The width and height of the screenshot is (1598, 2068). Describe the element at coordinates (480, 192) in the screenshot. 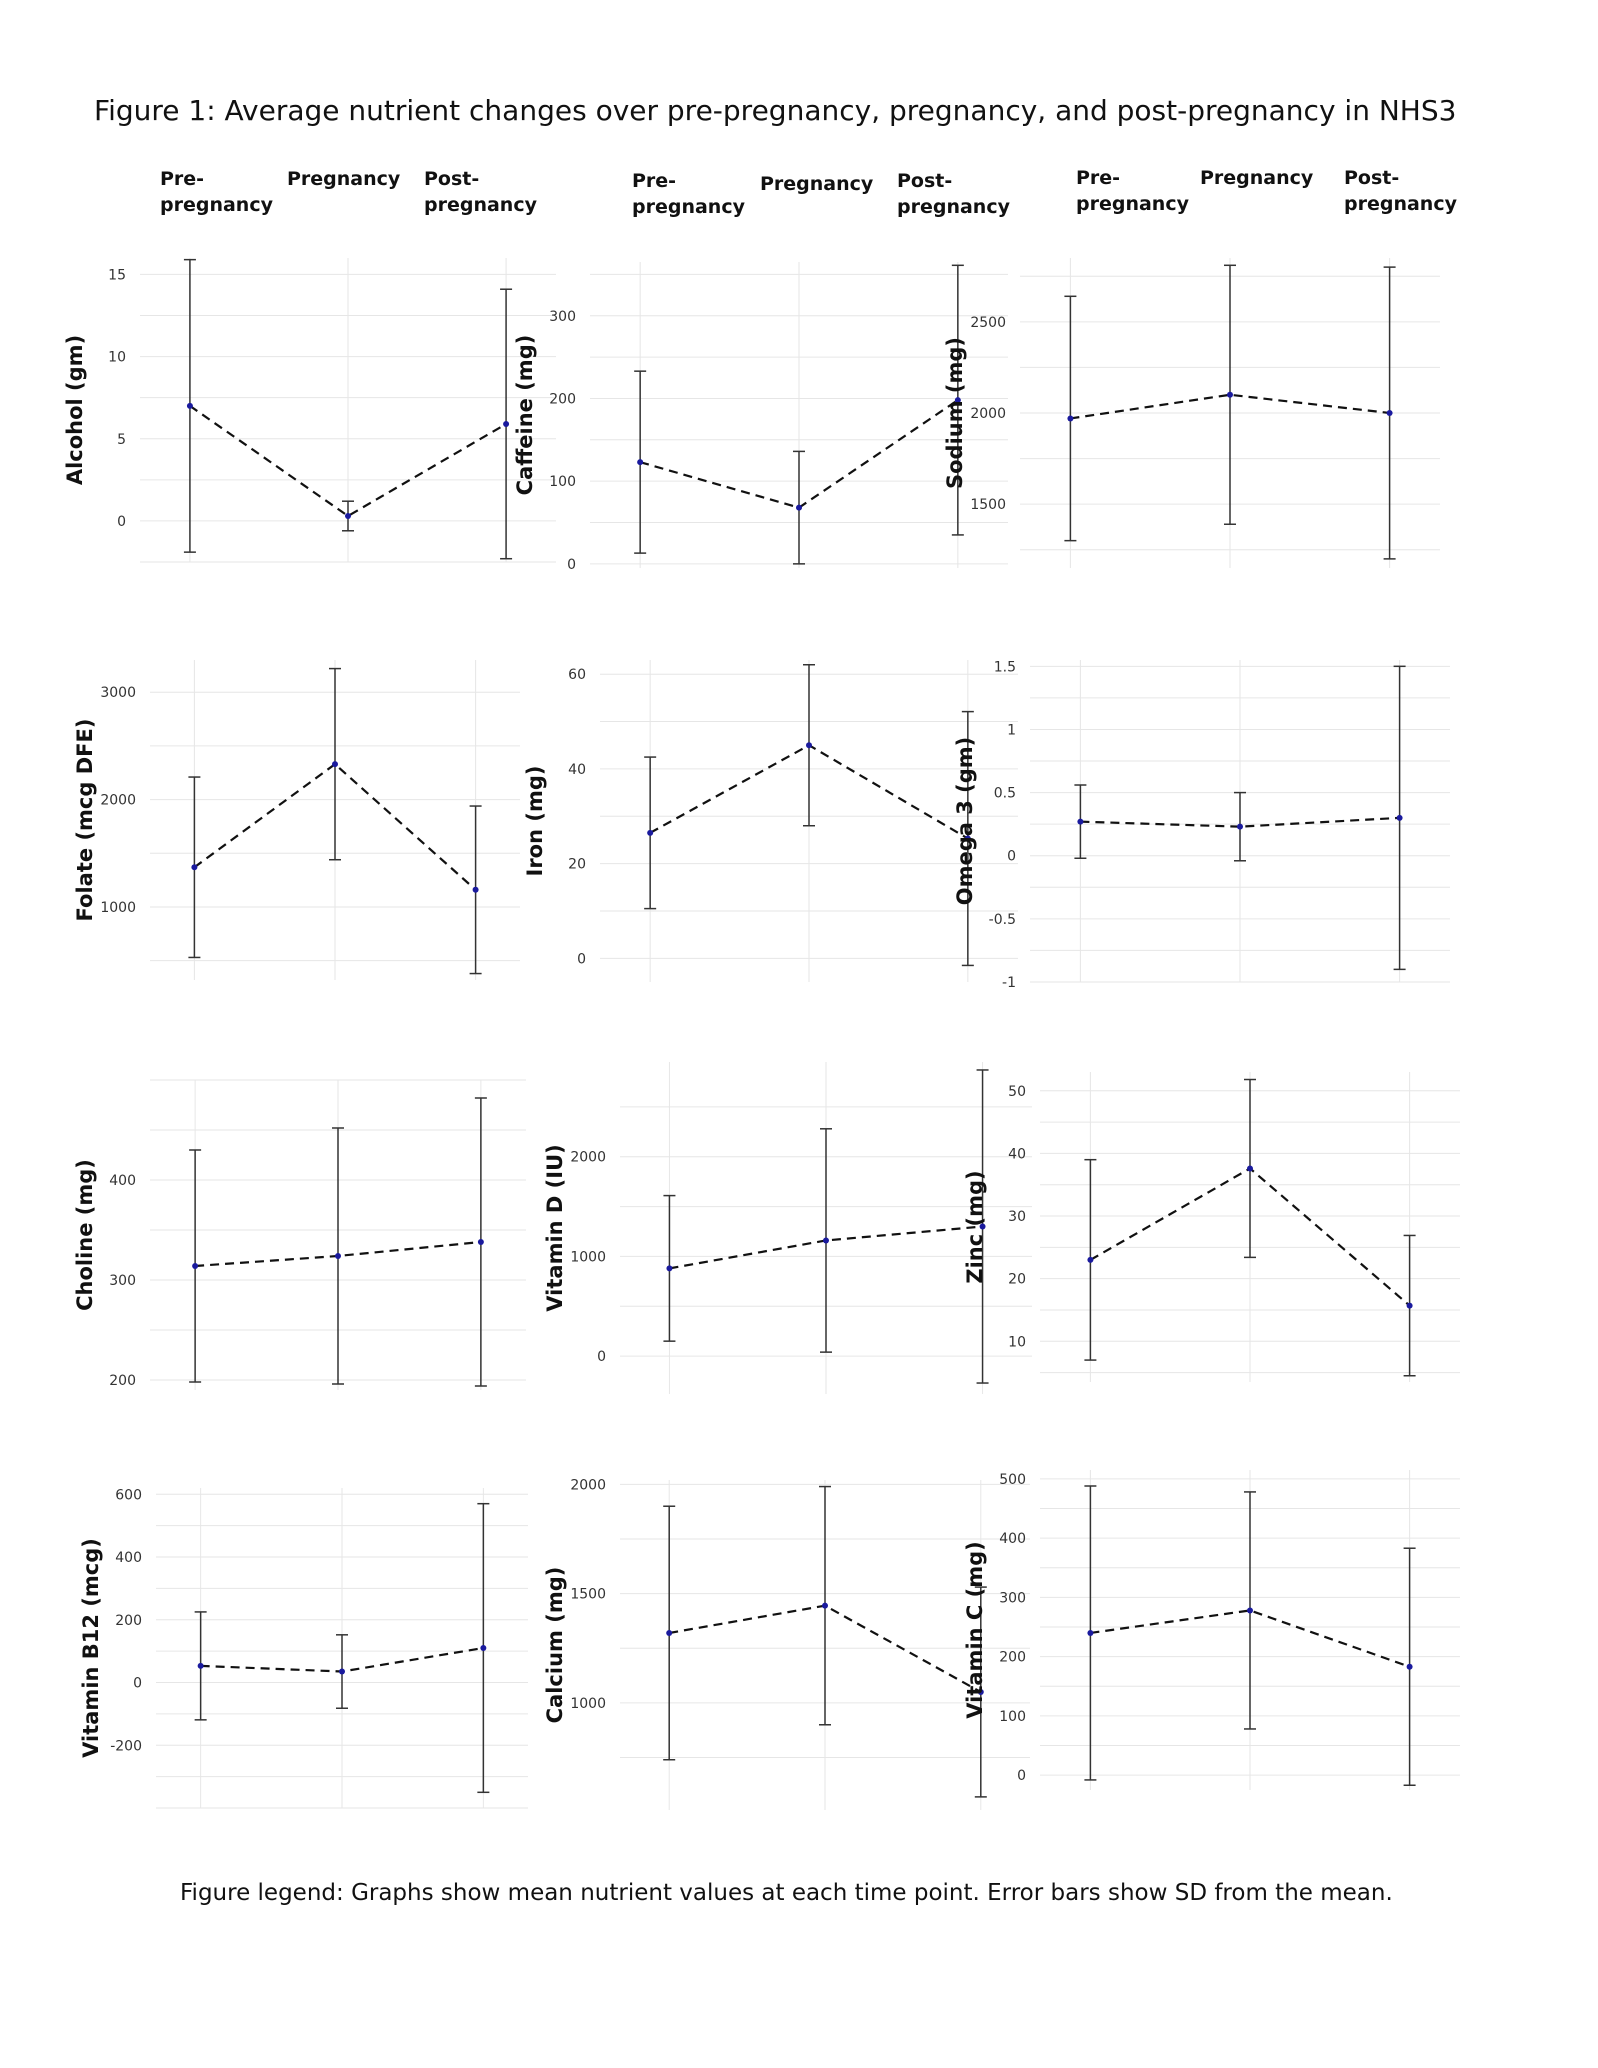

I see `col-header-post-pregnancy-1: Post- pregnancy` at that location.